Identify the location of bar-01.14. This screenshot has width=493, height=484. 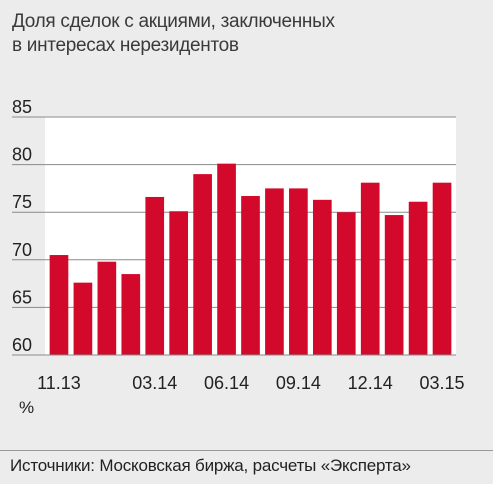
(107, 308).